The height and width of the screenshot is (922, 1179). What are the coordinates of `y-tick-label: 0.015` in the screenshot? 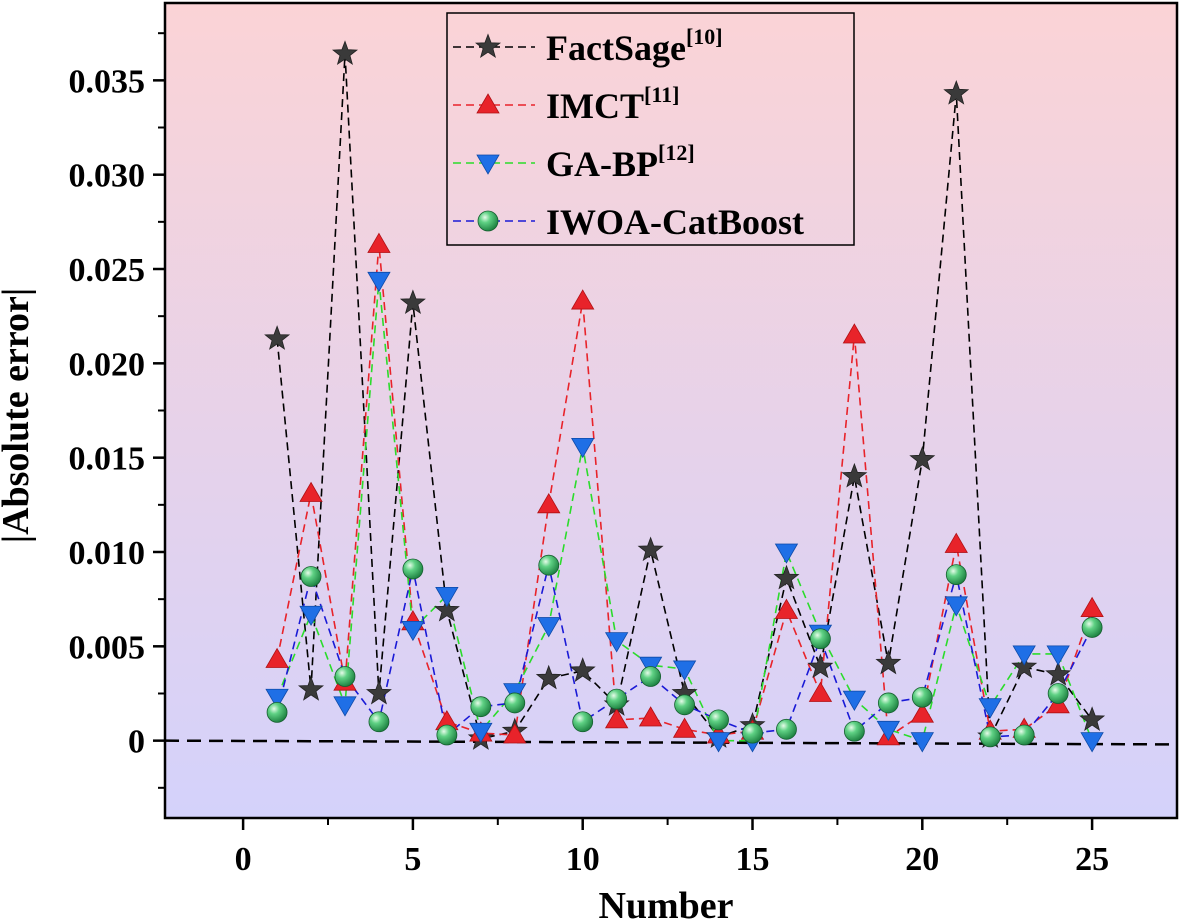 It's located at (107, 459).